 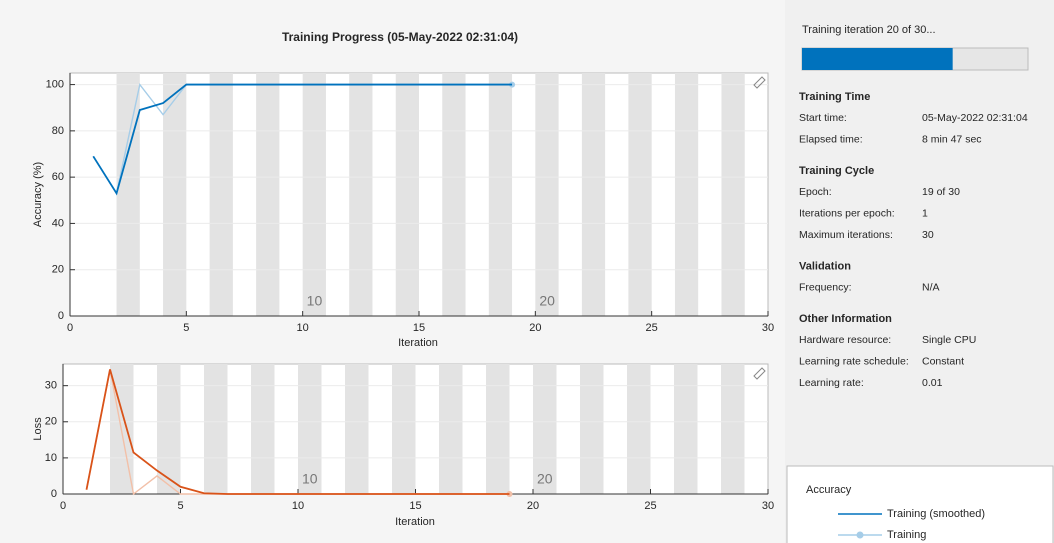 I want to click on section-title: Training Cycle, so click(x=836, y=171).